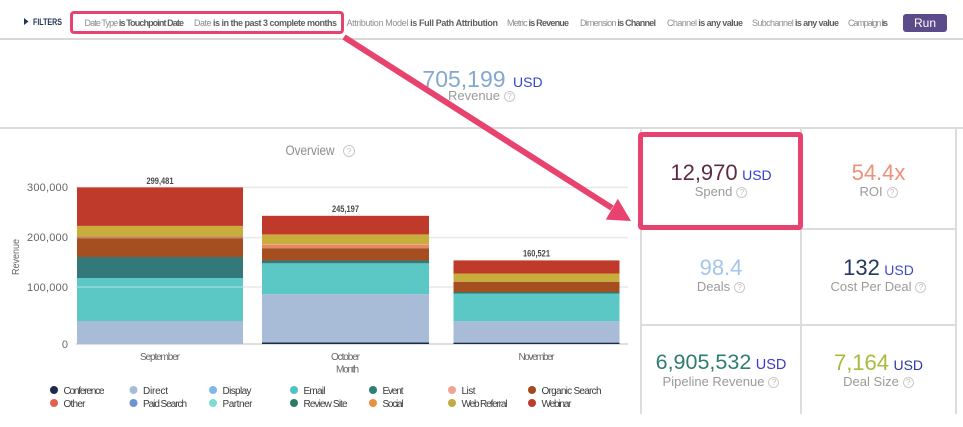 The width and height of the screenshot is (963, 427). Describe the element at coordinates (536, 254) in the screenshot. I see `svg-text: 160,521` at that location.